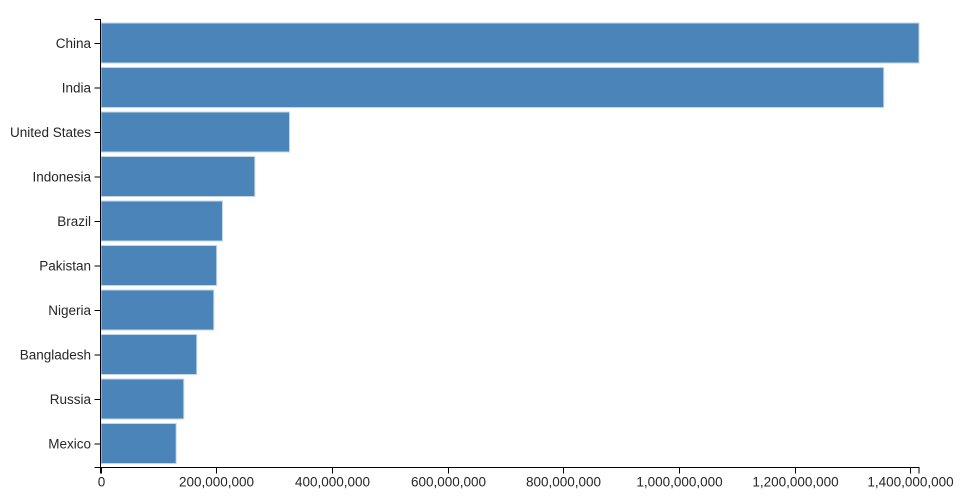 The width and height of the screenshot is (960, 500). What do you see at coordinates (510, 43) in the screenshot?
I see `bar-china` at bounding box center [510, 43].